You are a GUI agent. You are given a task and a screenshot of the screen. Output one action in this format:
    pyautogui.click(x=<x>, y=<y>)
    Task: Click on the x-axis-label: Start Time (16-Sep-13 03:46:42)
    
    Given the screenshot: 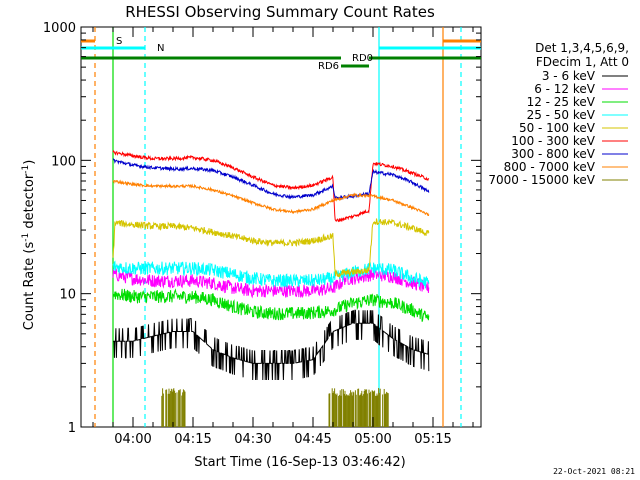 What is the action you would take?
    pyautogui.click(x=299, y=462)
    